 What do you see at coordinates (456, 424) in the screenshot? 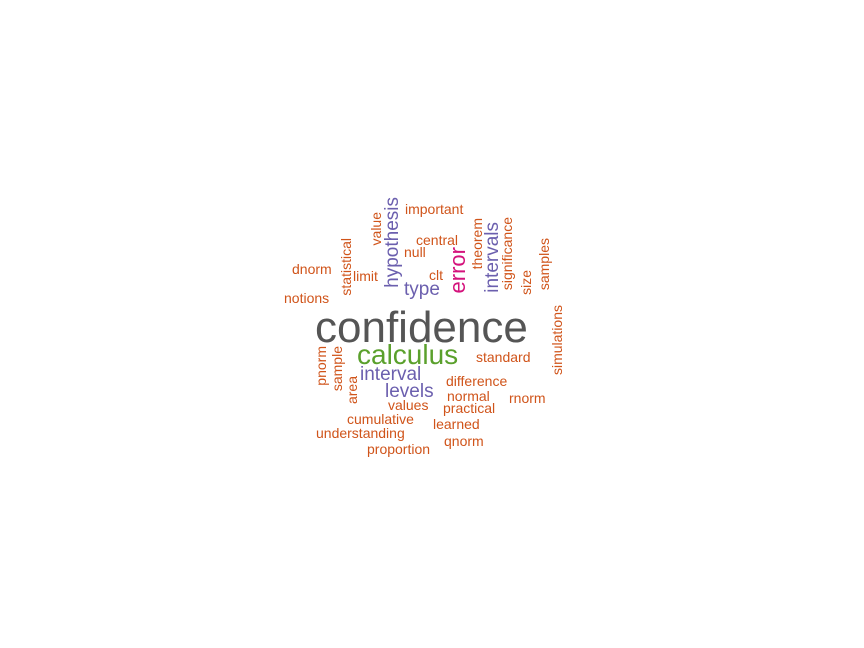
I see `word-learned: learned` at bounding box center [456, 424].